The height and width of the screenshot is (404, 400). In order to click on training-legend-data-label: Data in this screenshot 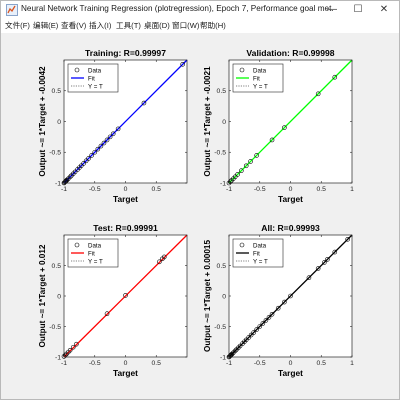, I will do `click(95, 70)`.